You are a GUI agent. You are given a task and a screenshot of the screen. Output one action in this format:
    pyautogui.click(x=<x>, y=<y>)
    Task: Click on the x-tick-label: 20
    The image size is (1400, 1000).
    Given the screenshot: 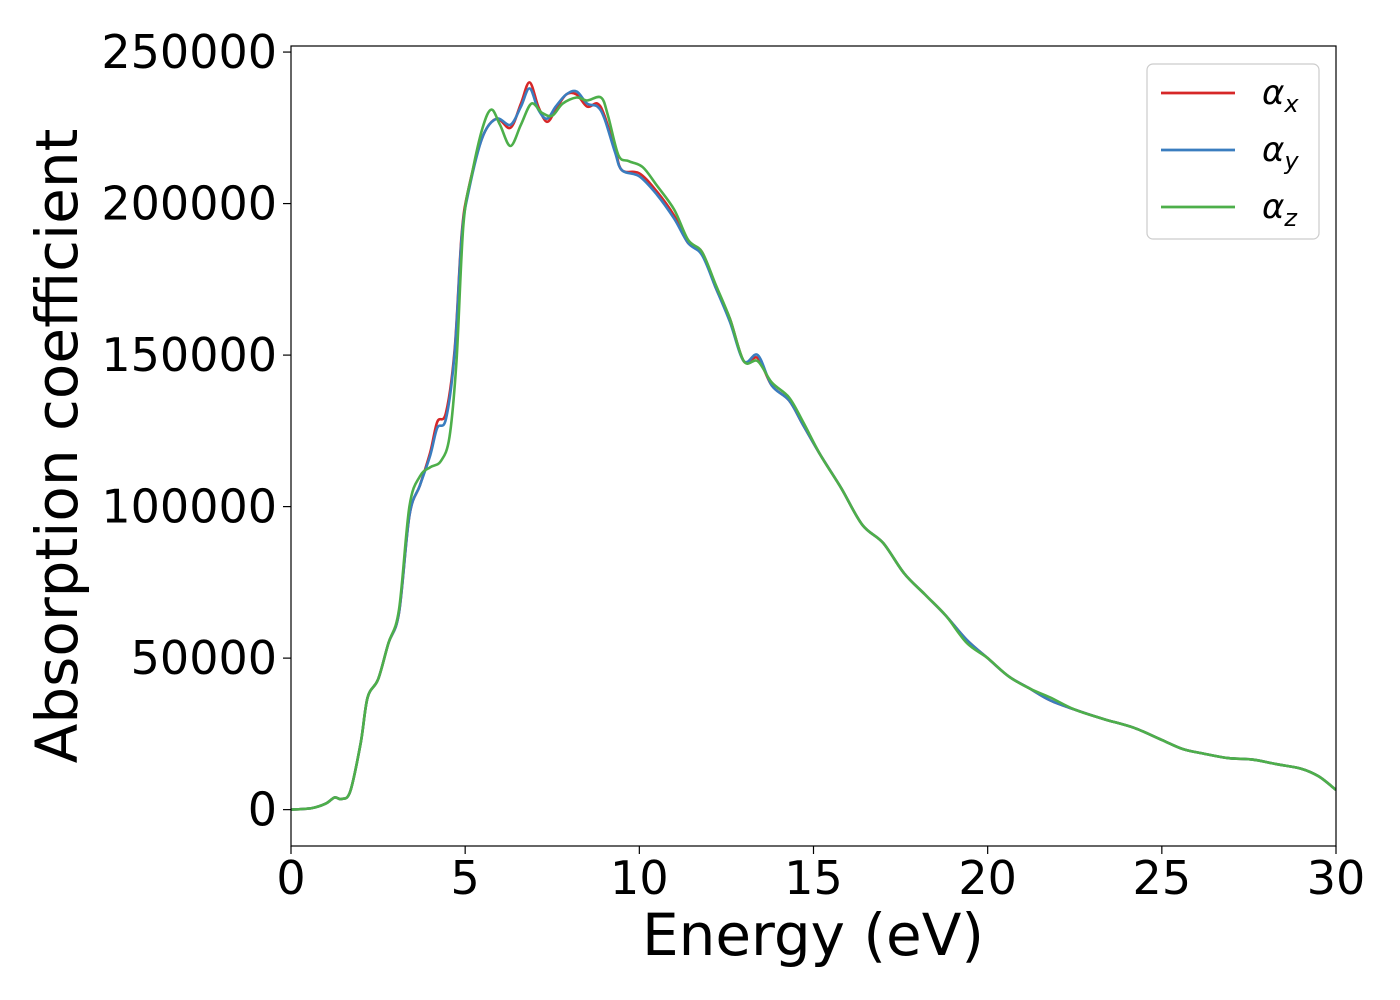 What is the action you would take?
    pyautogui.click(x=987, y=878)
    